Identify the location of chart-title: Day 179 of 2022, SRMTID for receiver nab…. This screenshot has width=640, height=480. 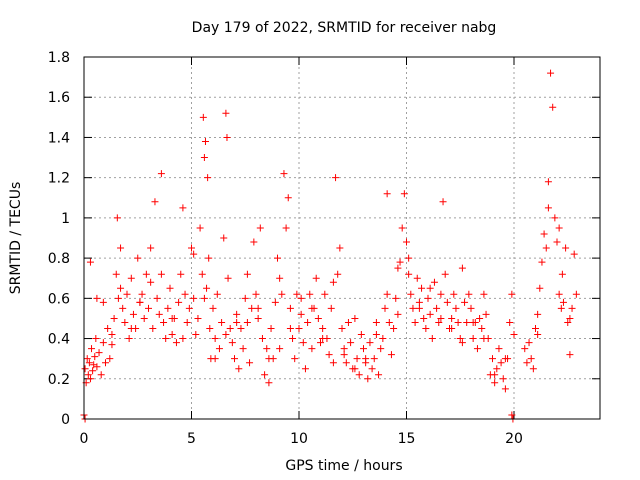
(344, 28).